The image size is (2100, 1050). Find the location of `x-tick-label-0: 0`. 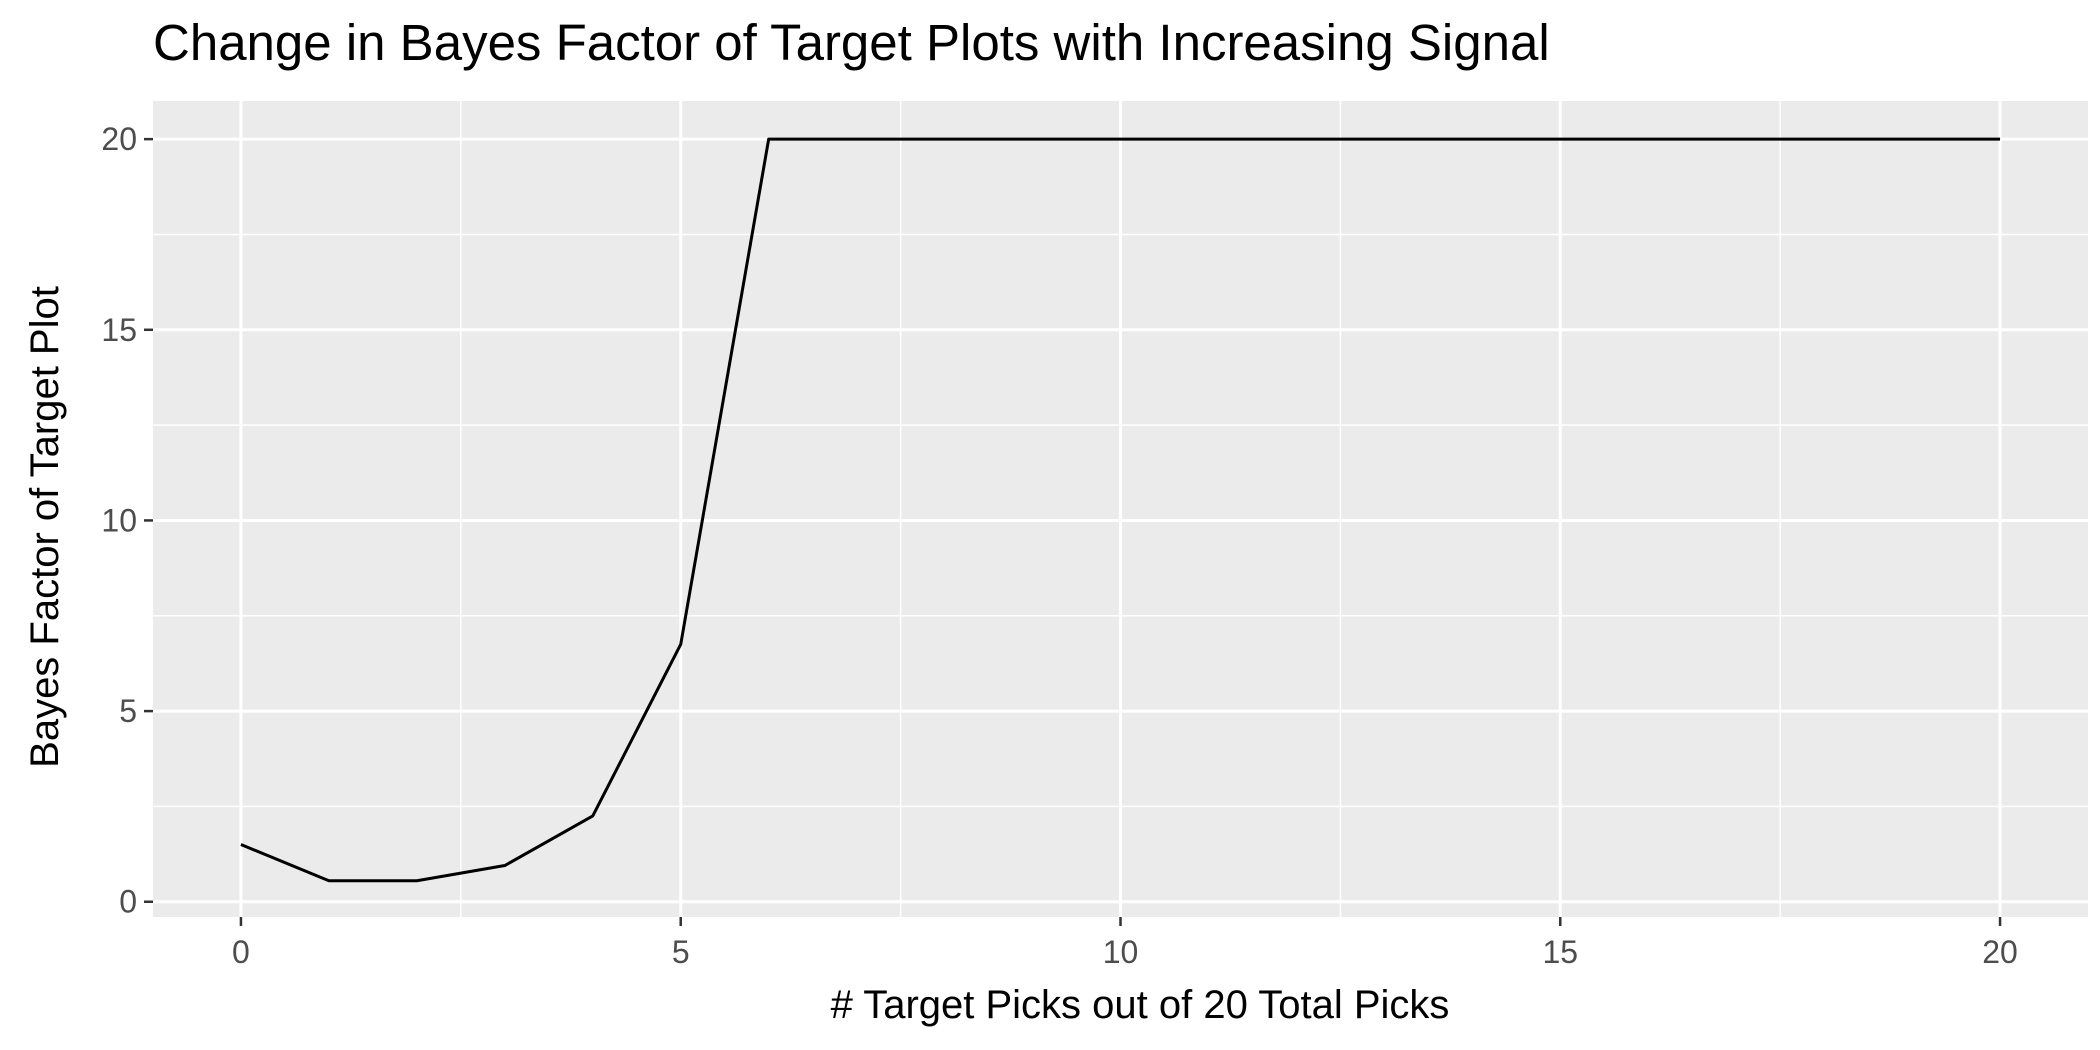

x-tick-label-0: 0 is located at coordinates (241, 952).